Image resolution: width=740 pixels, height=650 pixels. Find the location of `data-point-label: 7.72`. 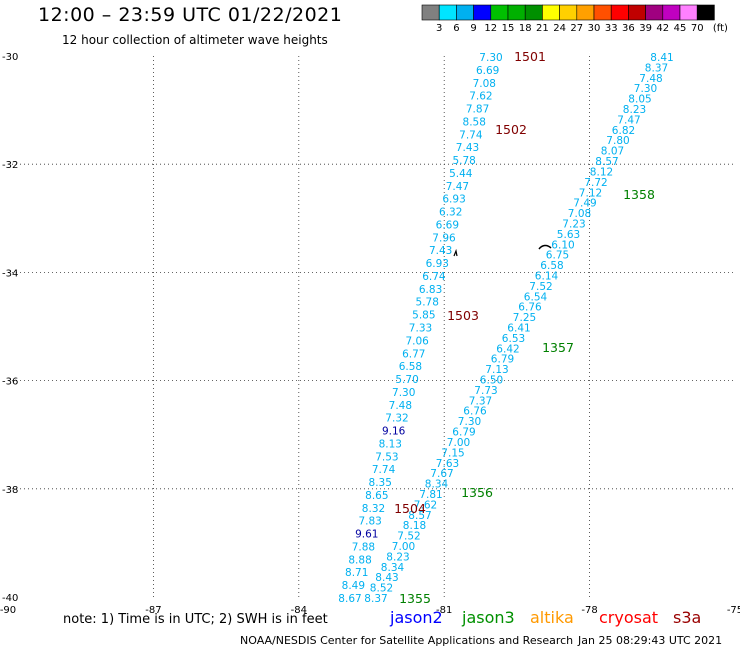

data-point-label: 7.72 is located at coordinates (595, 183).